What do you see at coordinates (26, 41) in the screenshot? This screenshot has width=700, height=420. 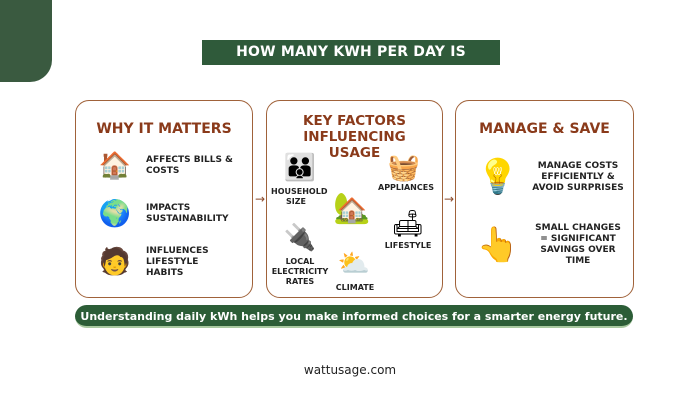 I see `corner-decoration` at bounding box center [26, 41].